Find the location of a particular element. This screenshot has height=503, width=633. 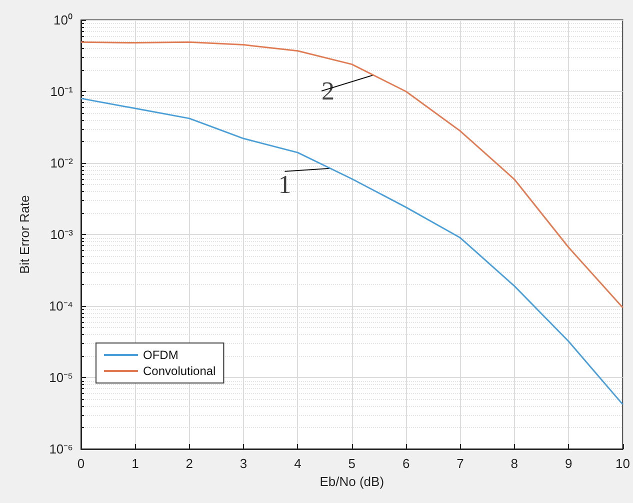

x-axis-title: Eb/No (dB) is located at coordinates (352, 481).